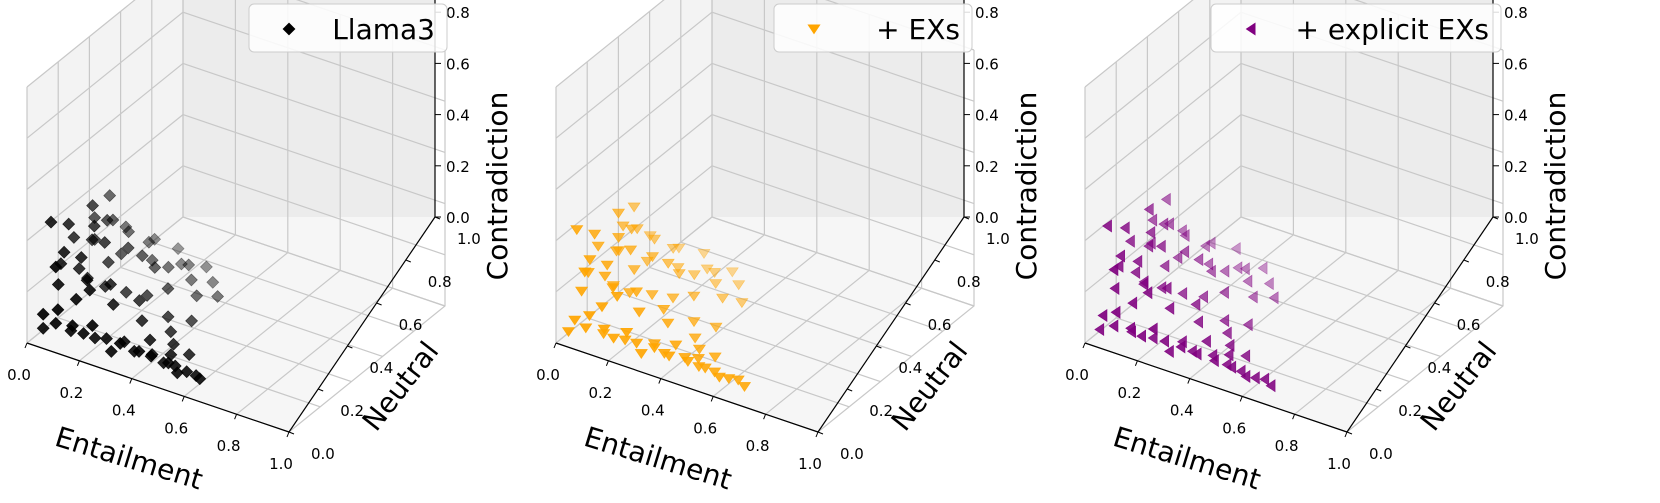 Image resolution: width=1660 pixels, height=503 pixels. I want to click on x-tick-label: 0.2, so click(600, 393).